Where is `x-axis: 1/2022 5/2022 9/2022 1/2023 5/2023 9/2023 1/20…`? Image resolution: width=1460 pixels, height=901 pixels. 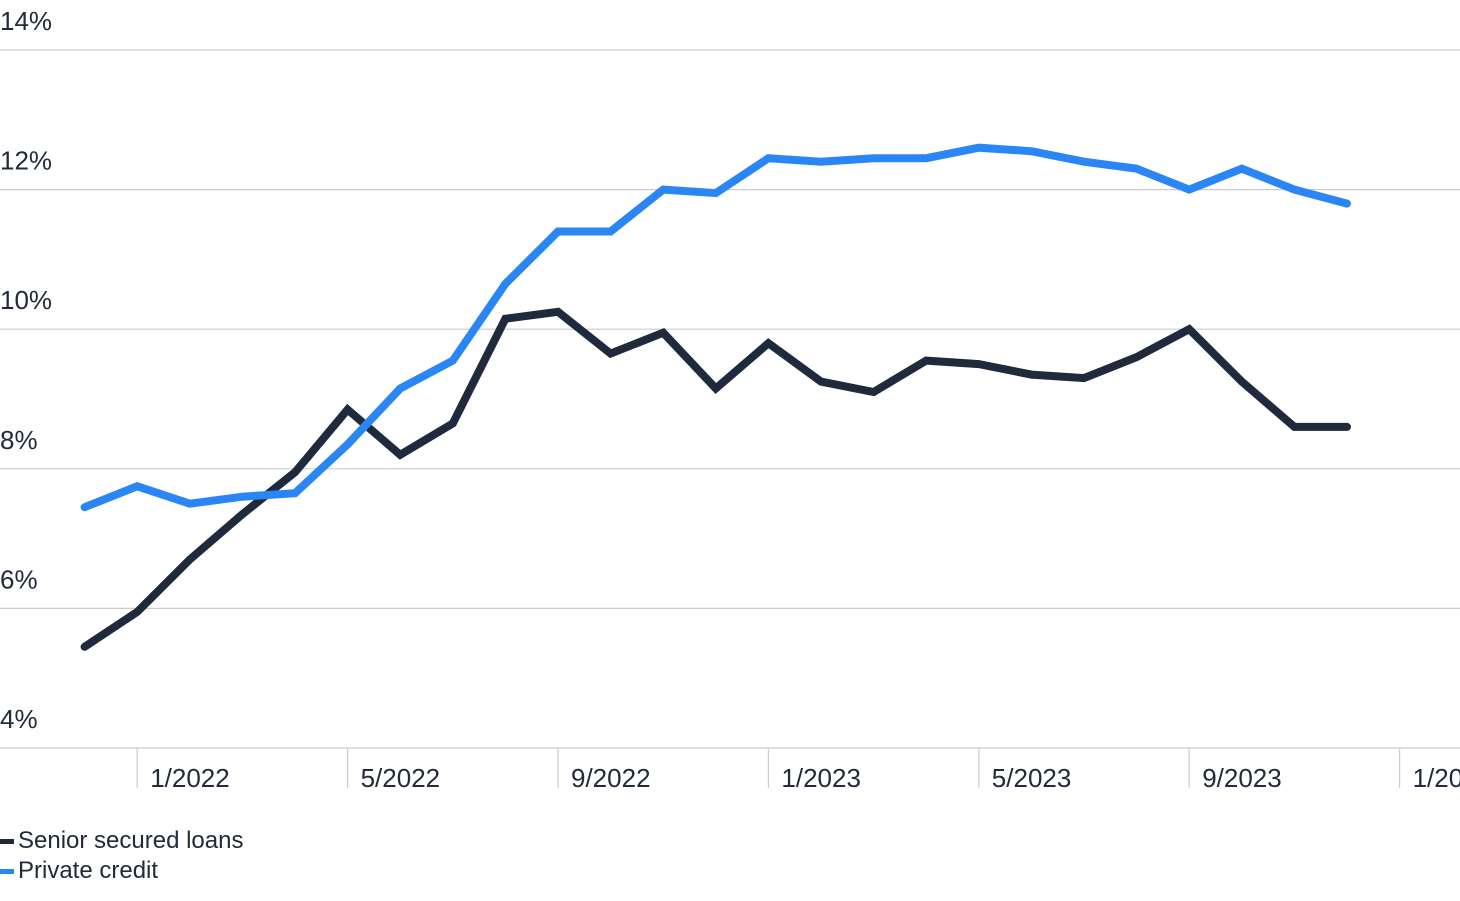
x-axis: 1/2022 5/2022 9/2022 1/2023 5/2023 9/2023 1/20… is located at coordinates (798, 770).